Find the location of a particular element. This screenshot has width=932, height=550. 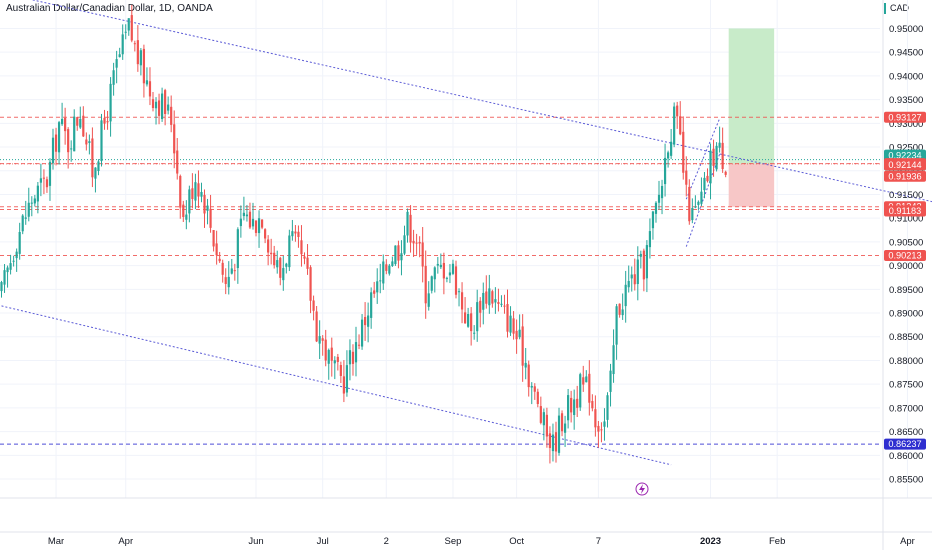

y-tick-label: 0.95000 is located at coordinates (906, 29).